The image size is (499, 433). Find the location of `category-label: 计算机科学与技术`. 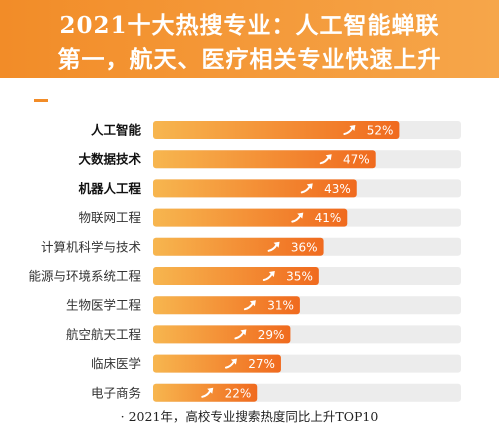

category-label: 计算机科学与技术 is located at coordinates (91, 246).